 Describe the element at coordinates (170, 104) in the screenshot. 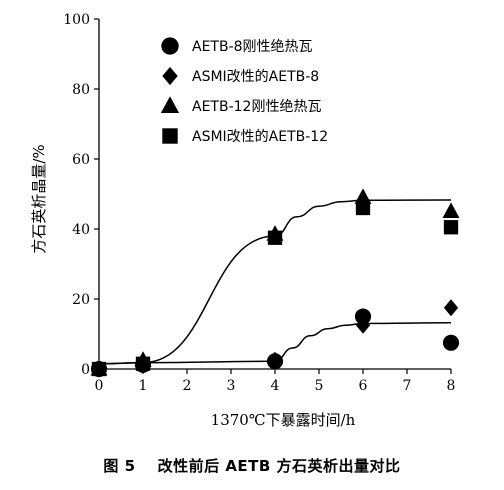

I see `legend-marker-triangle` at that location.